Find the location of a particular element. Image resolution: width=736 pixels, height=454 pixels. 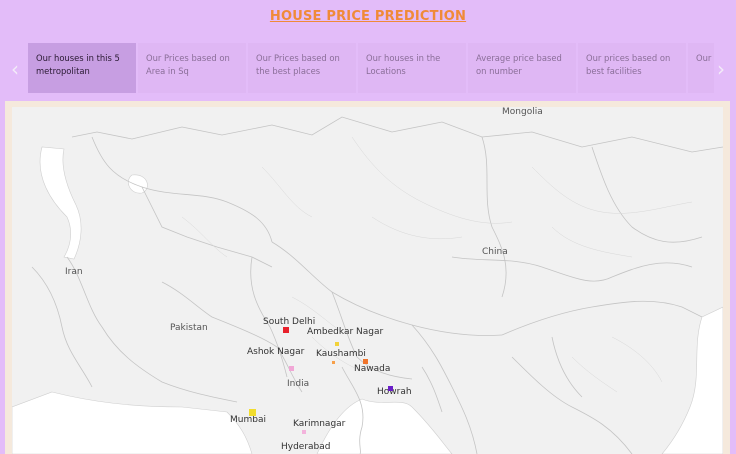

country-label-pakistan: Pakistan is located at coordinates (189, 328).